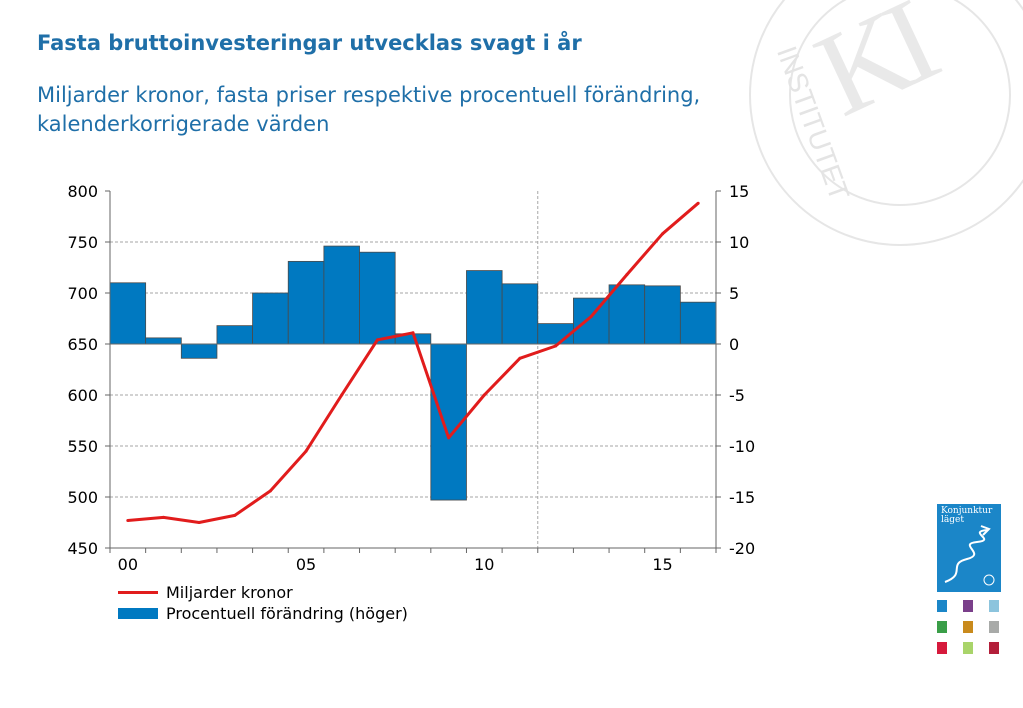 This screenshot has height=708, width=1023. What do you see at coordinates (737, 395) in the screenshot?
I see `right-tick-label: -5` at bounding box center [737, 395].